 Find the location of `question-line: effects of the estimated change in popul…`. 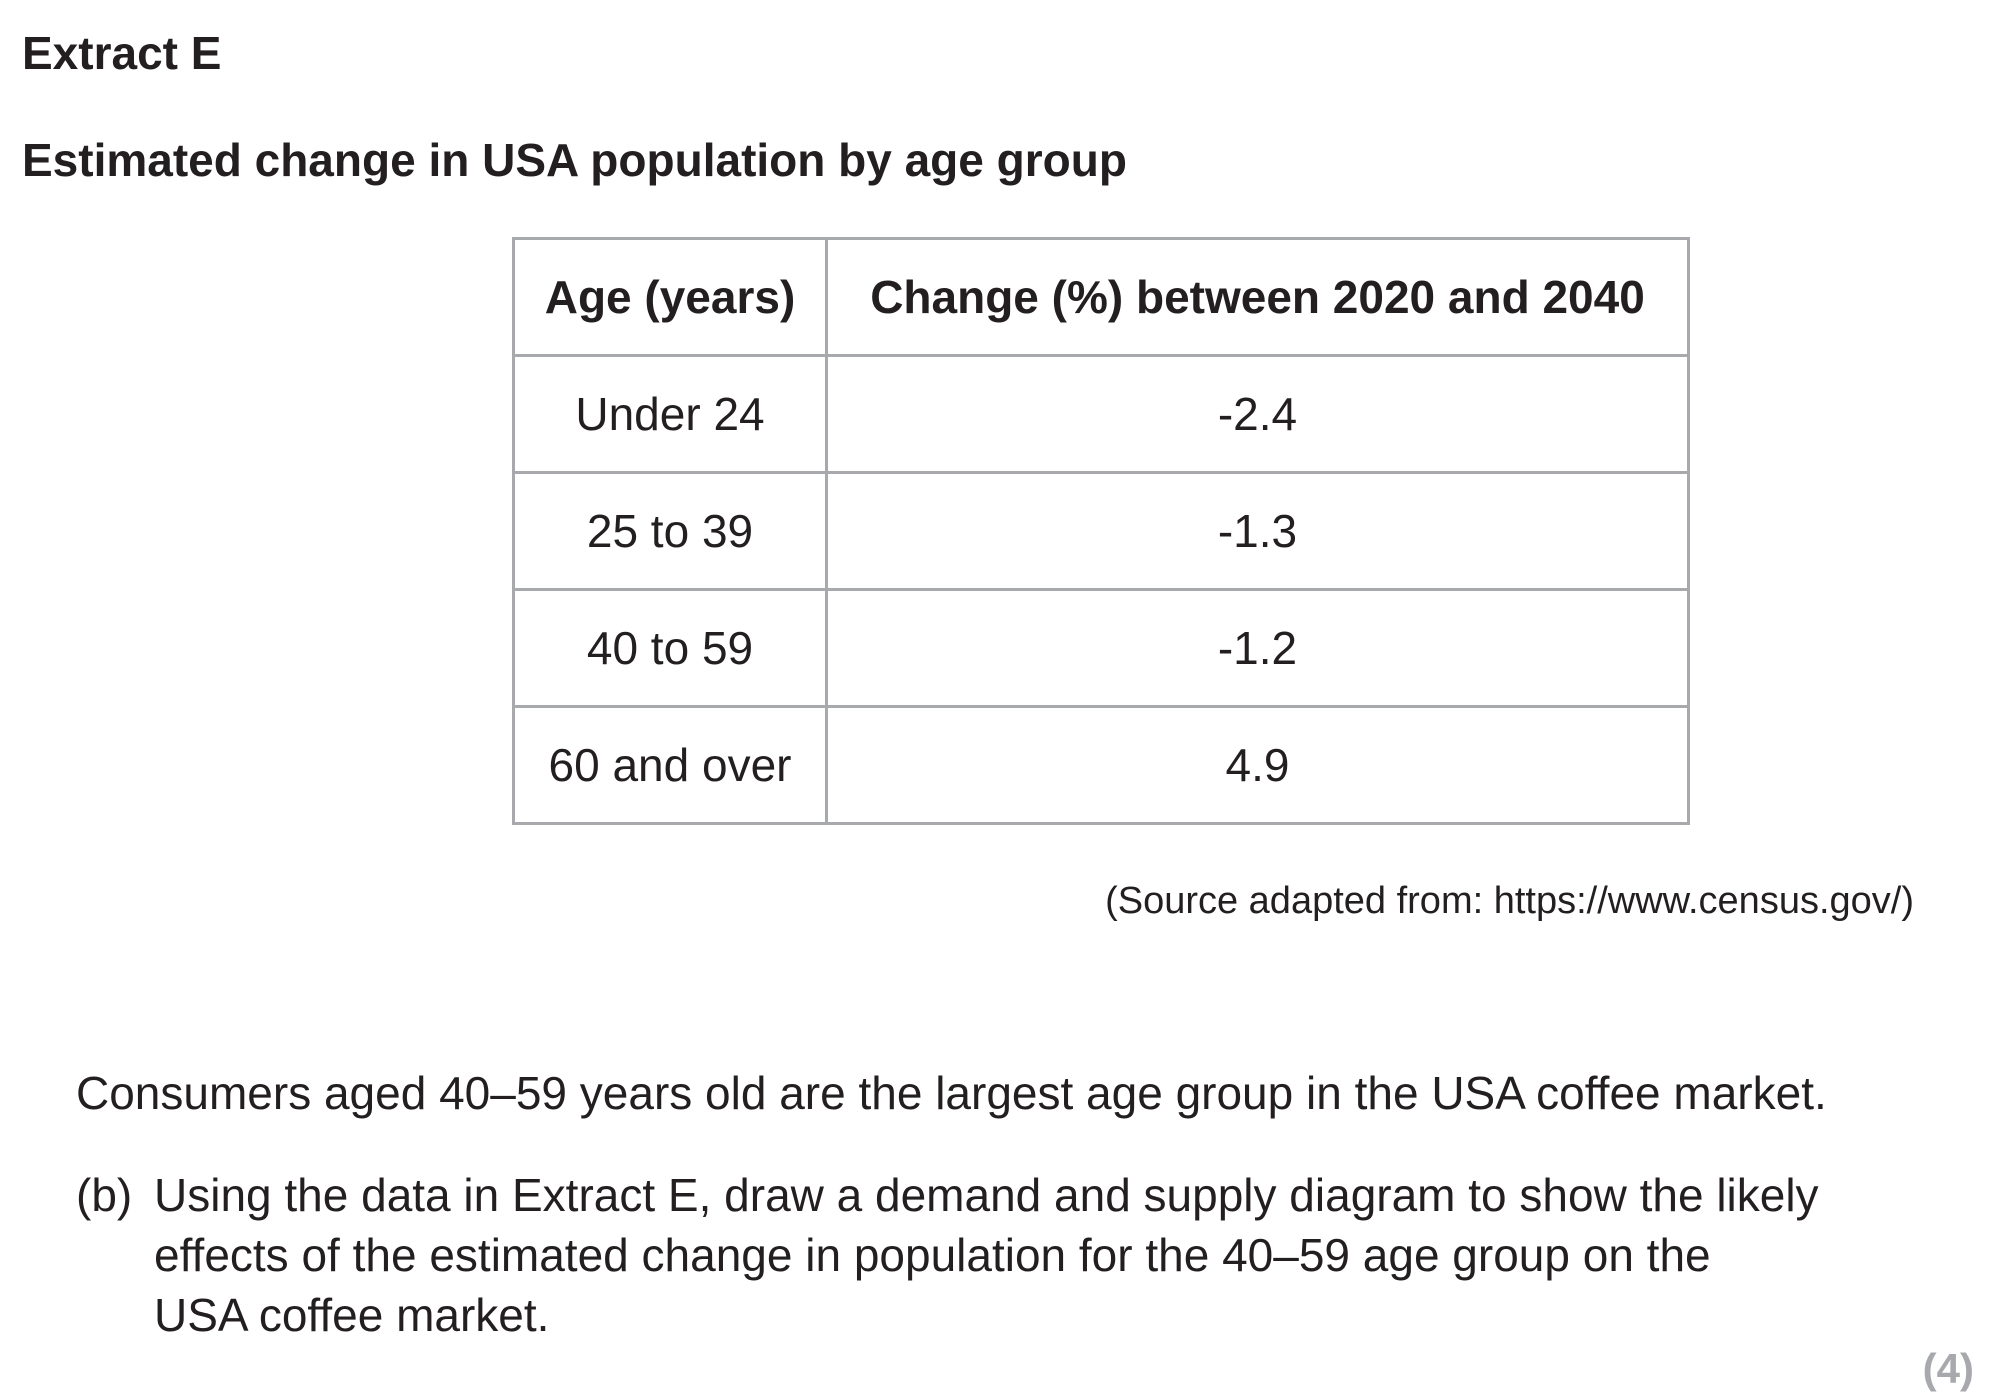

question-line: effects of the estimated change in popul… is located at coordinates (932, 1255).